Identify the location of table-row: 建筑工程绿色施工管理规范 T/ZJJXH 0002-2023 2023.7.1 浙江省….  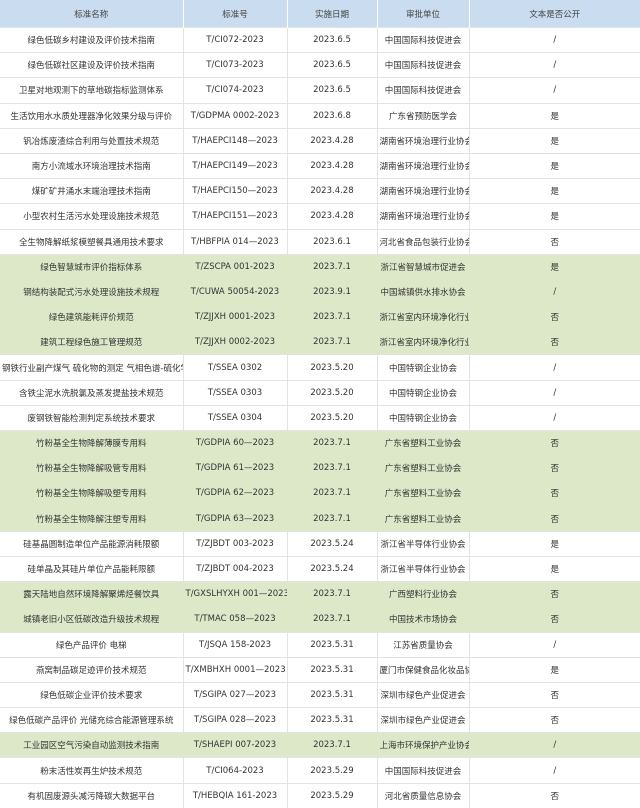
(320, 342).